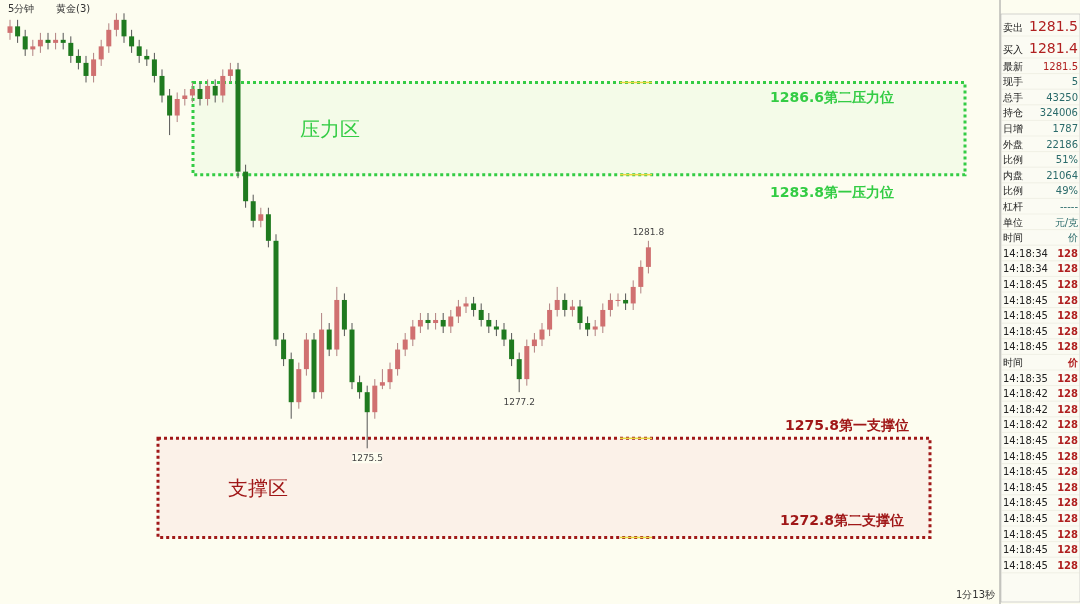  I want to click on text: 1281.5, so click(1053, 26).